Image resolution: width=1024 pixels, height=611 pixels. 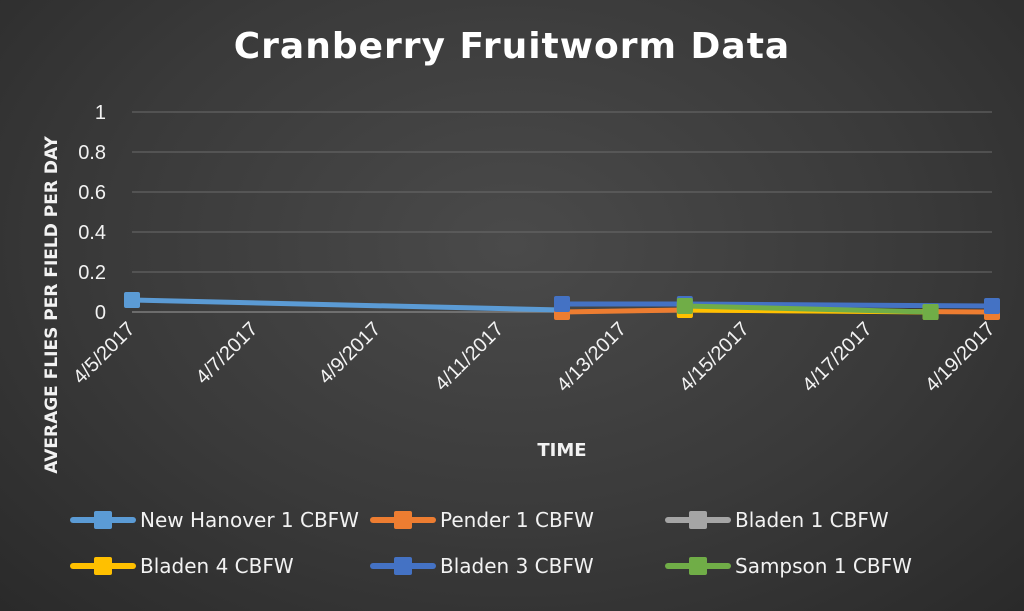 What do you see at coordinates (517, 566) in the screenshot?
I see `legend-label: Bladen 3 CBFW` at bounding box center [517, 566].